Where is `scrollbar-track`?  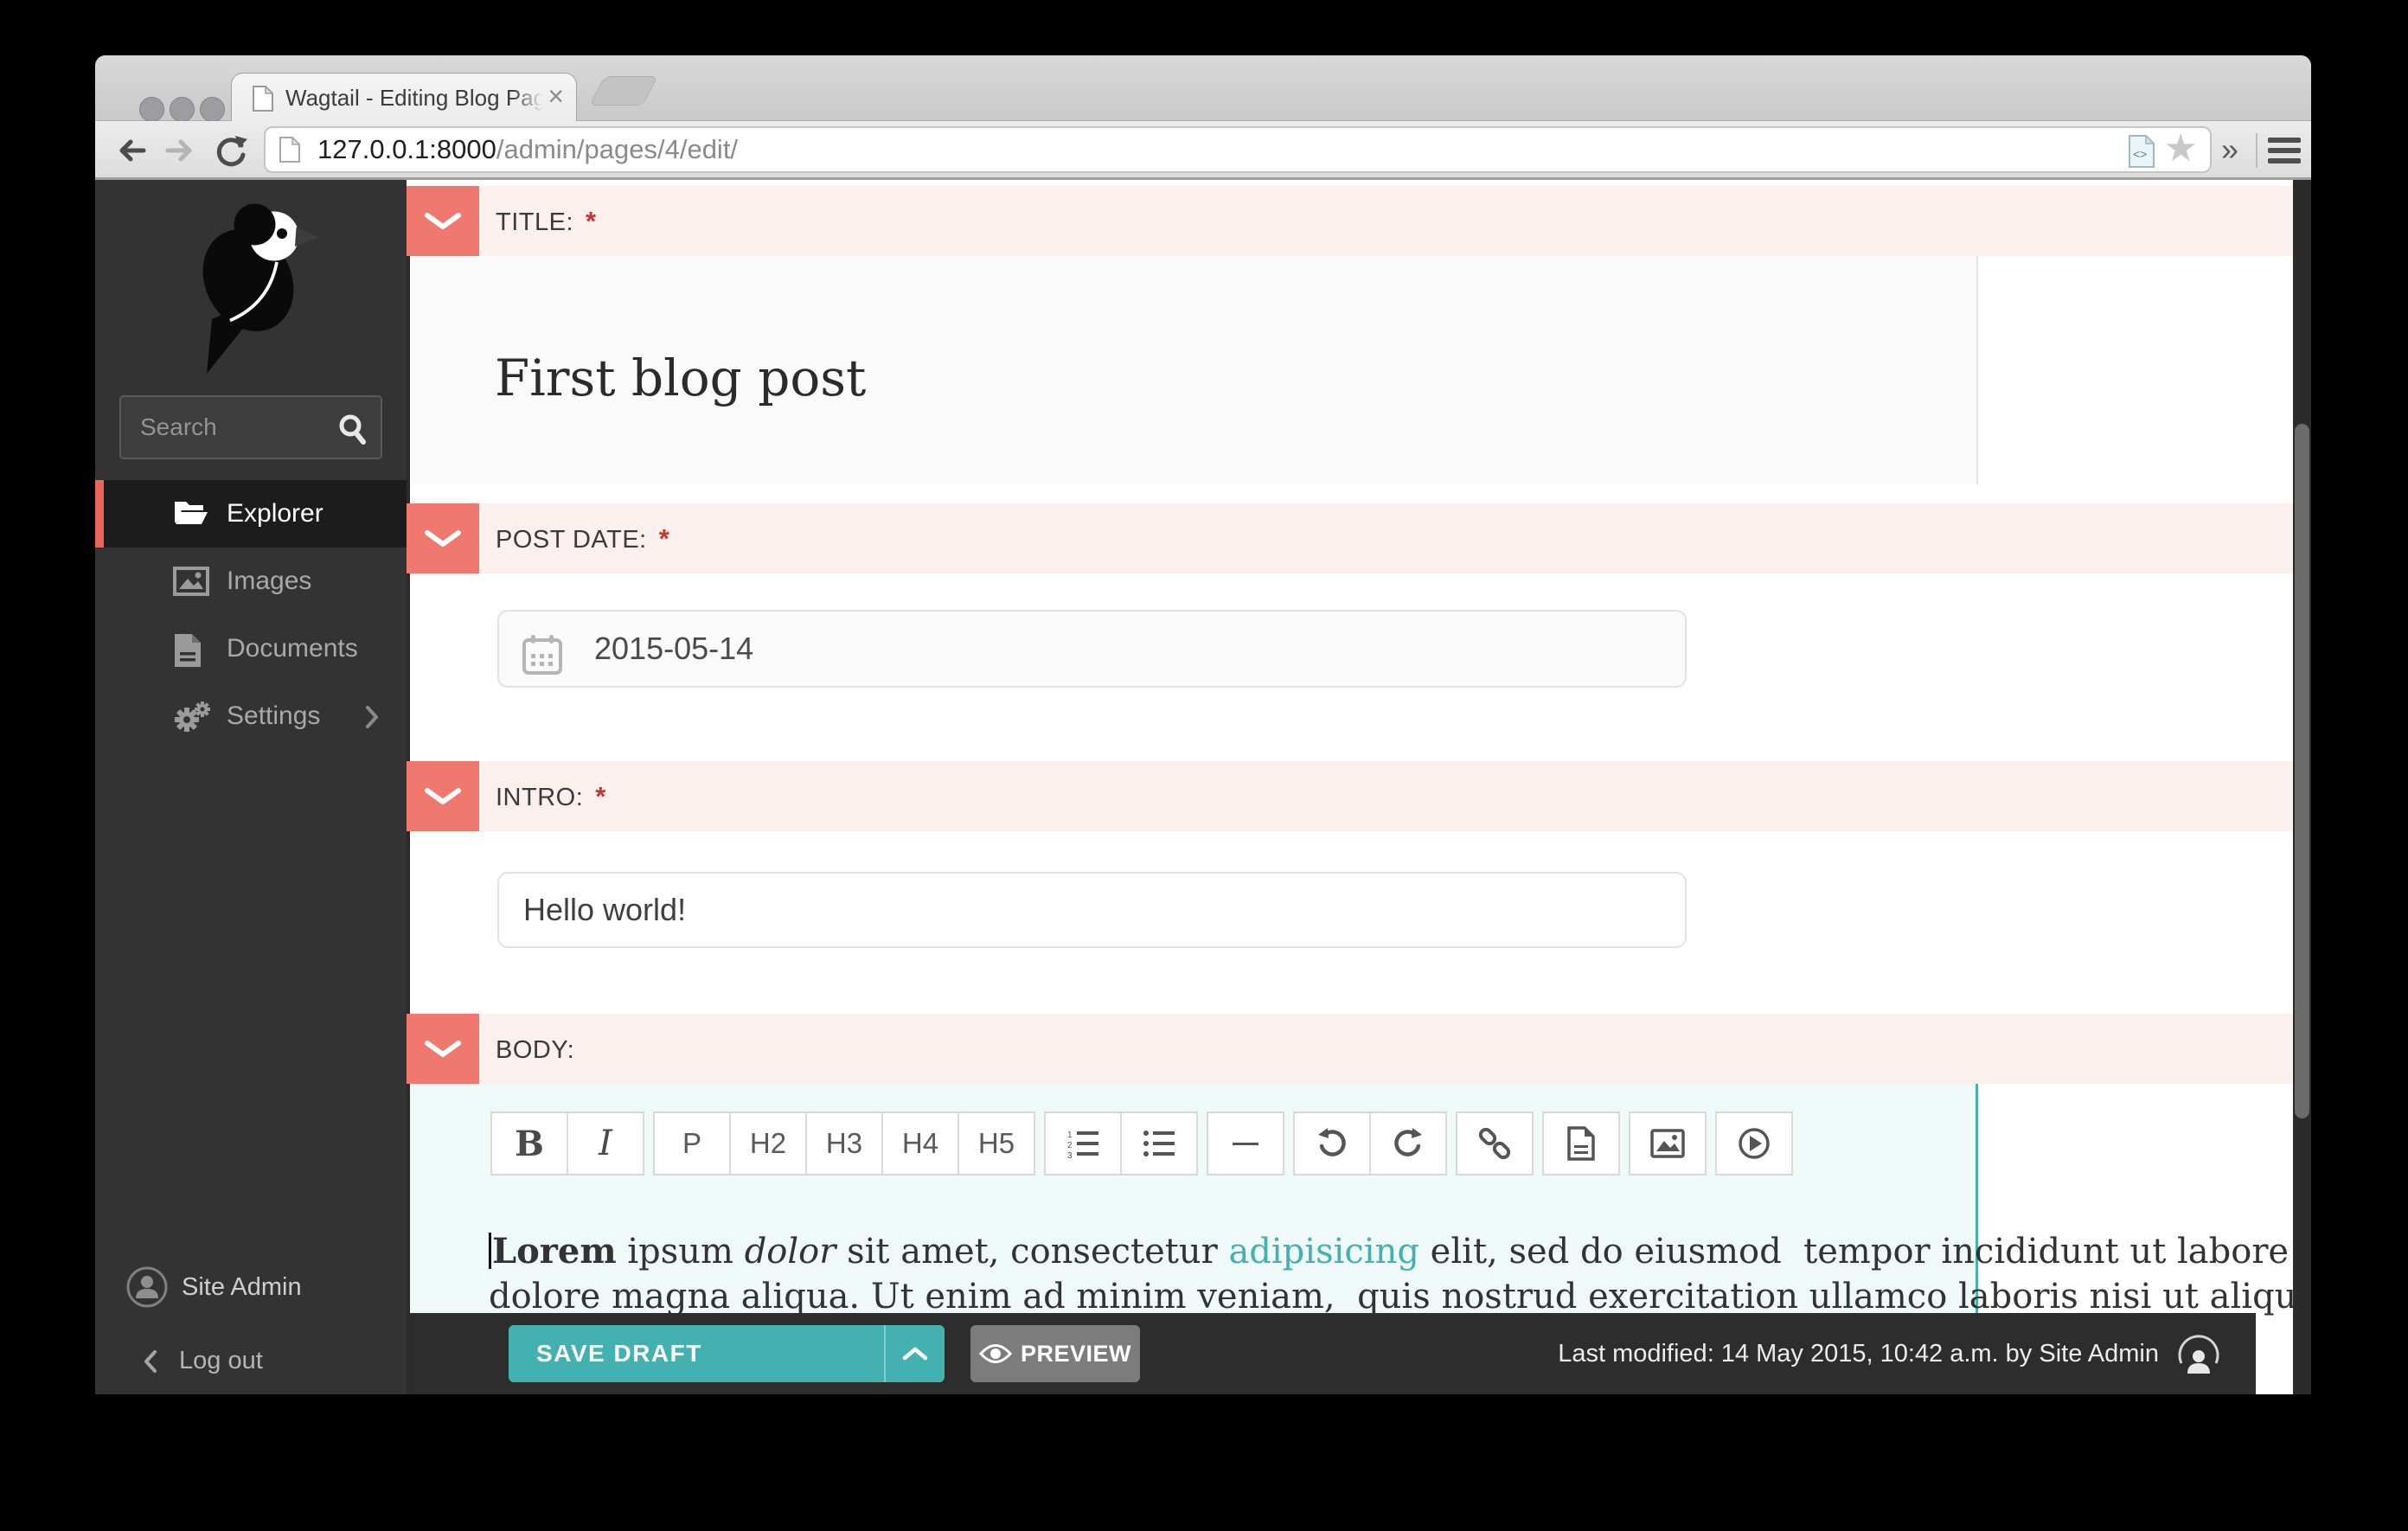 scrollbar-track is located at coordinates (2302, 787).